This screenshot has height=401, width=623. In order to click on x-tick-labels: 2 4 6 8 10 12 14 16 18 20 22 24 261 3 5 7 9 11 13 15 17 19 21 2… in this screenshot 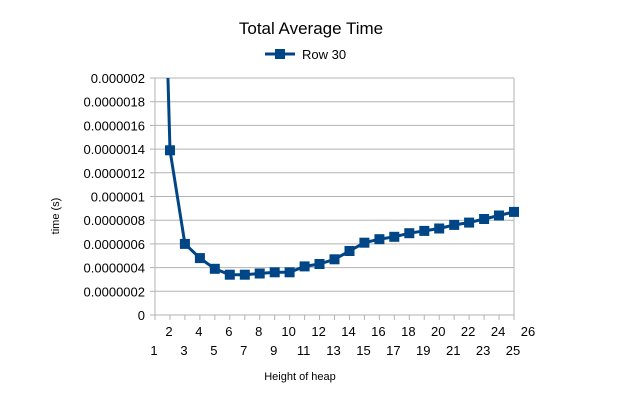, I will do `click(342, 341)`.